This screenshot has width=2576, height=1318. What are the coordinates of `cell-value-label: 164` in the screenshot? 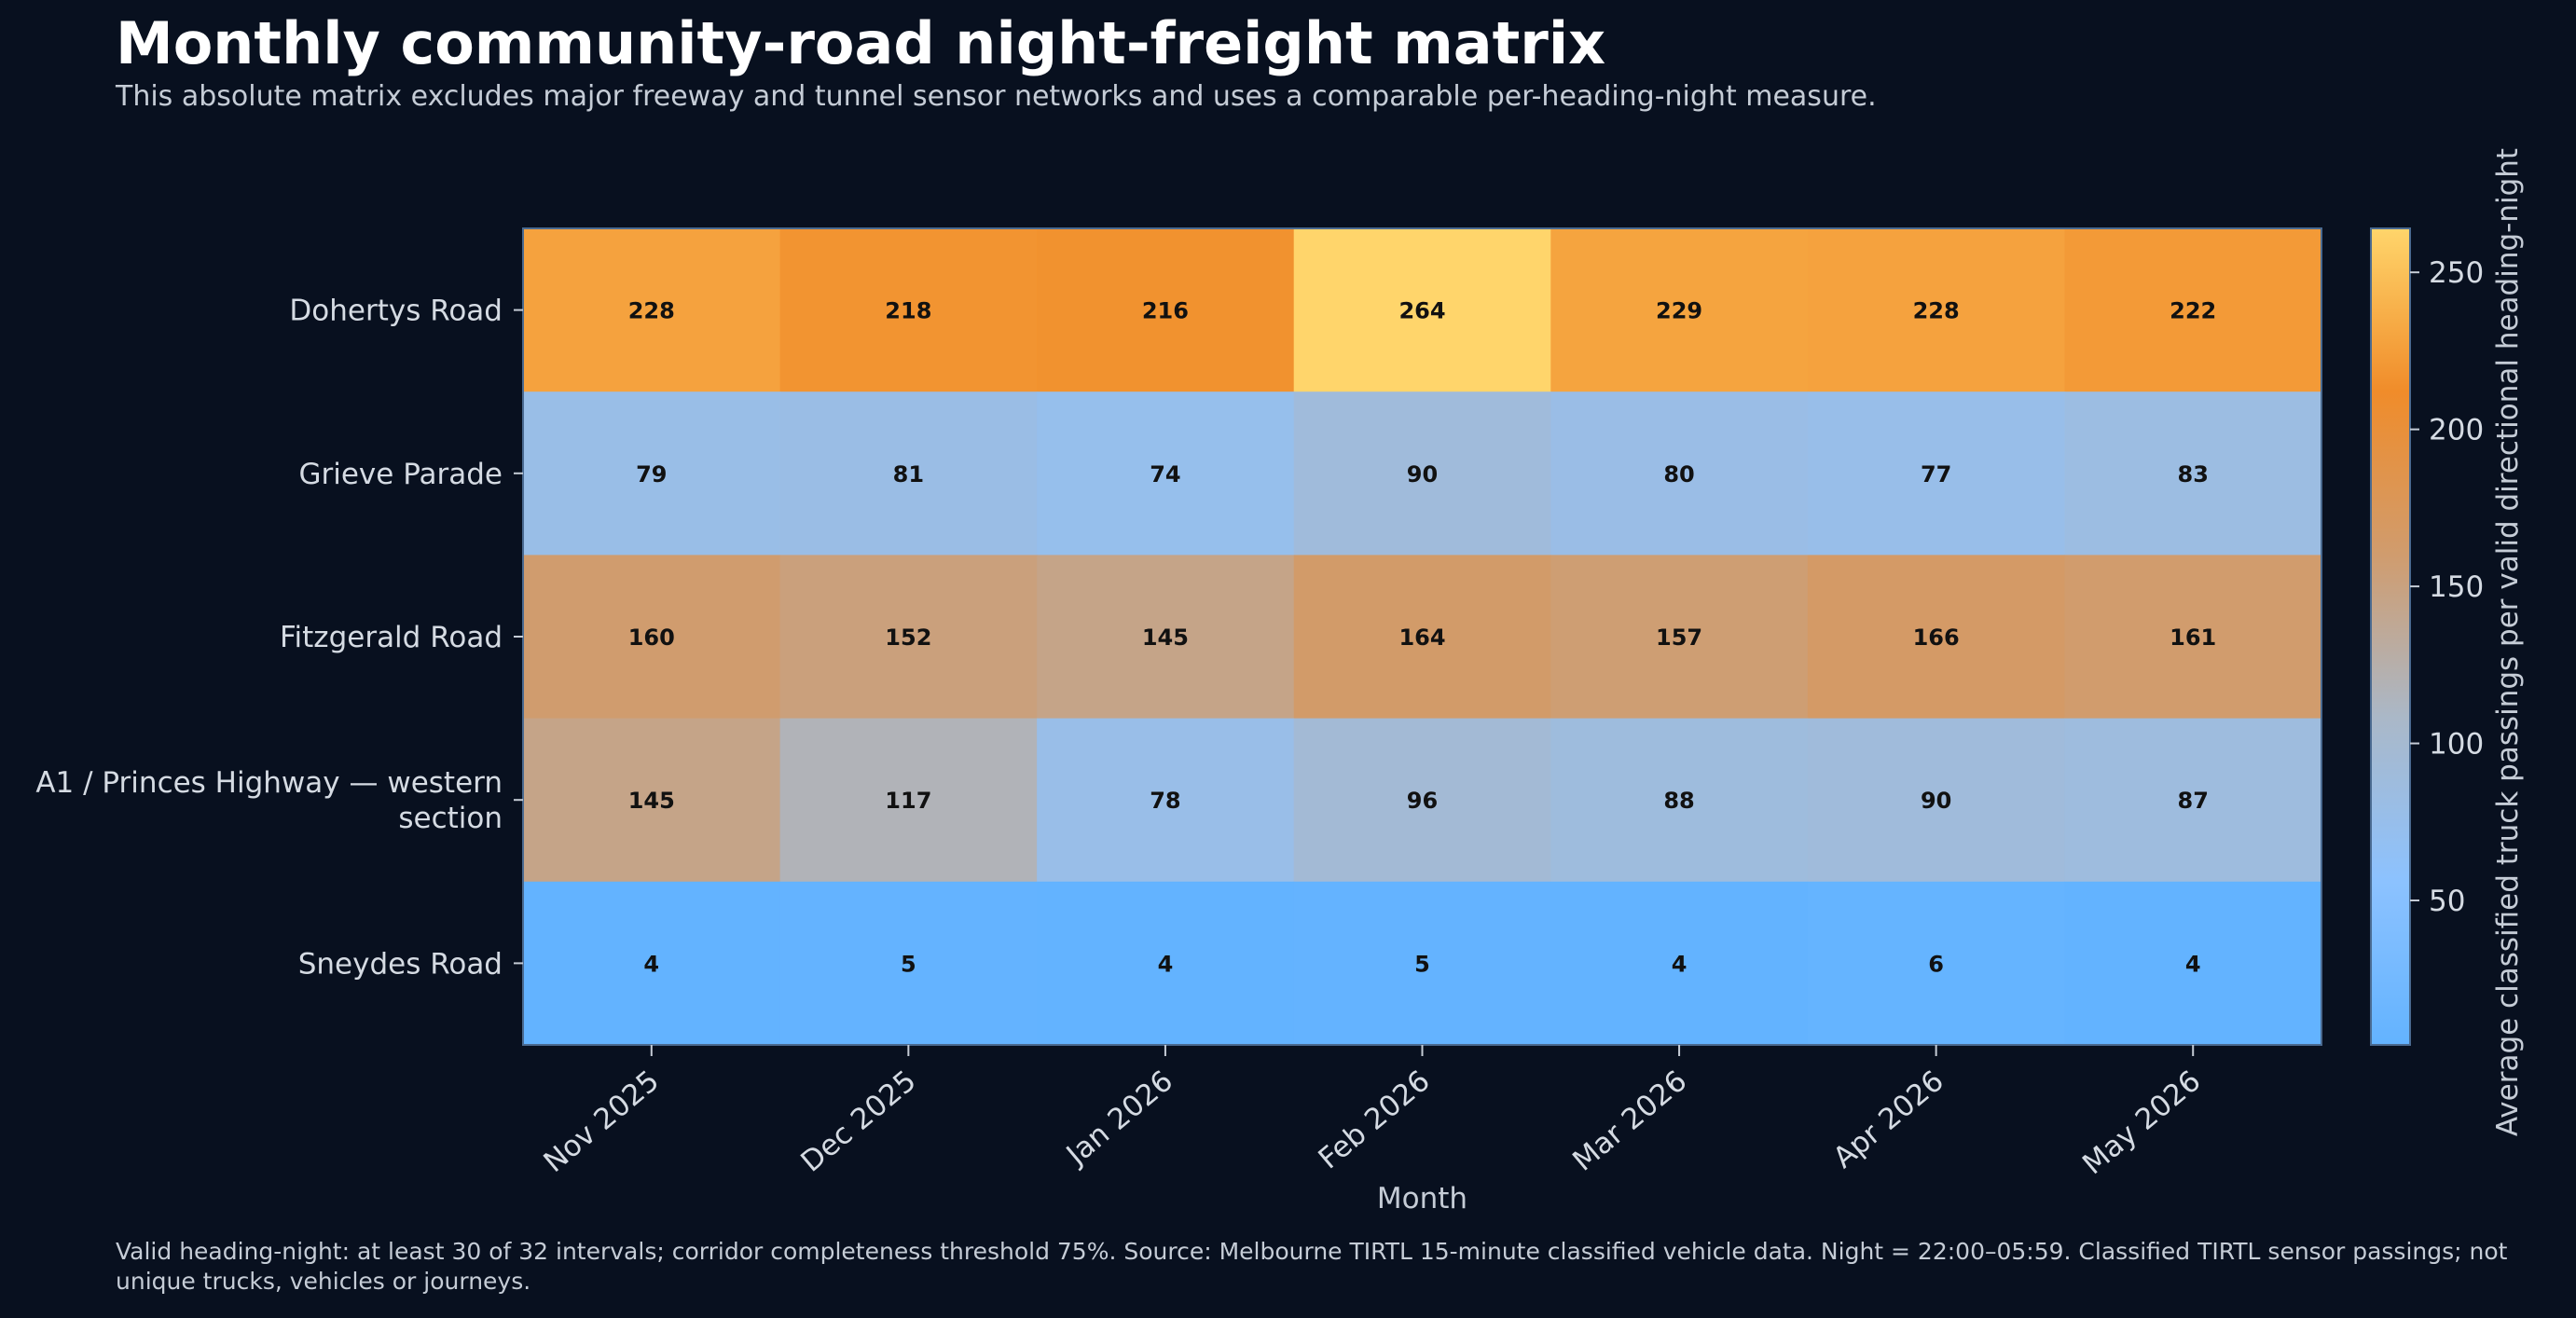 It's located at (1421, 638).